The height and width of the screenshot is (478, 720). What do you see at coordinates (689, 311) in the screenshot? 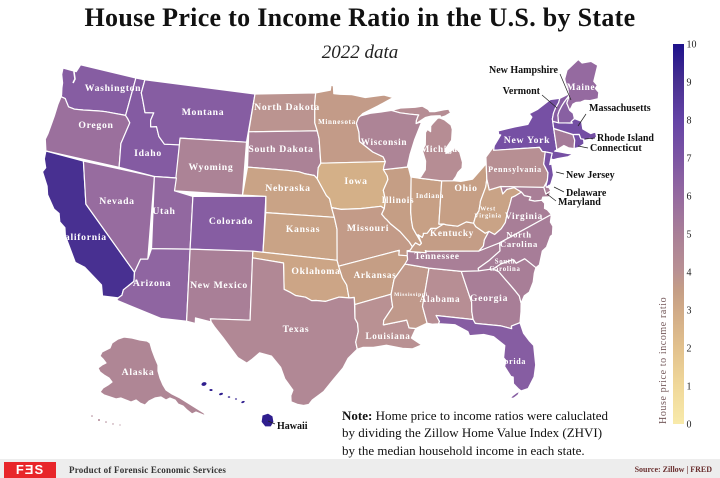
I see `svg-text: 3` at bounding box center [689, 311].